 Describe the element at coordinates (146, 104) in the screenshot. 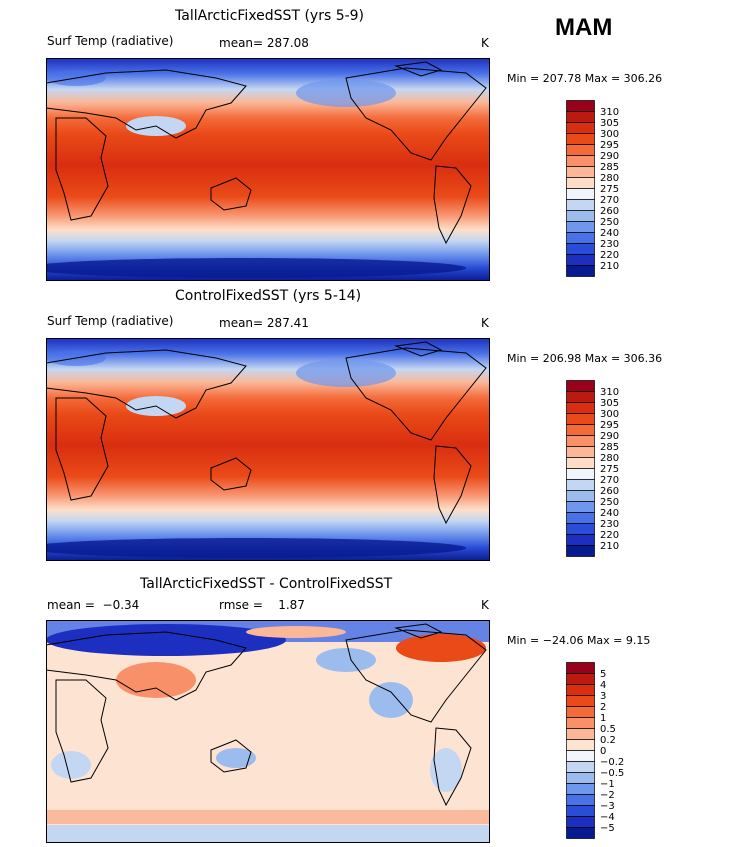

I see `panel1-eurasia` at that location.